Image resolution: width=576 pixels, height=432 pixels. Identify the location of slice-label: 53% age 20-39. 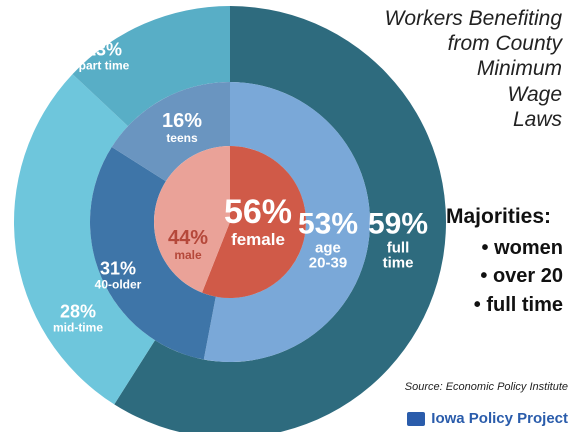
(328, 239).